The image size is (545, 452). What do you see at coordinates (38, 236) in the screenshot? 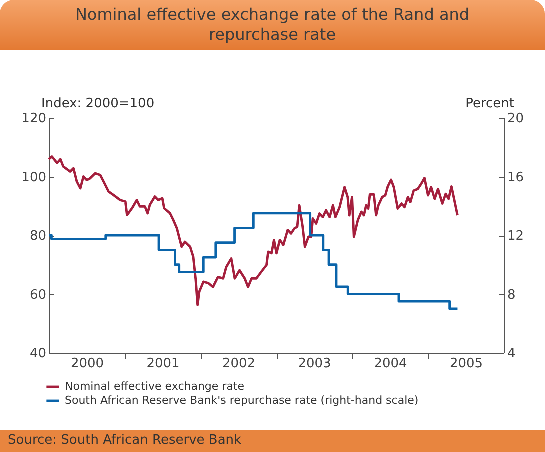
I see `y-tick-label: 80` at bounding box center [38, 236].